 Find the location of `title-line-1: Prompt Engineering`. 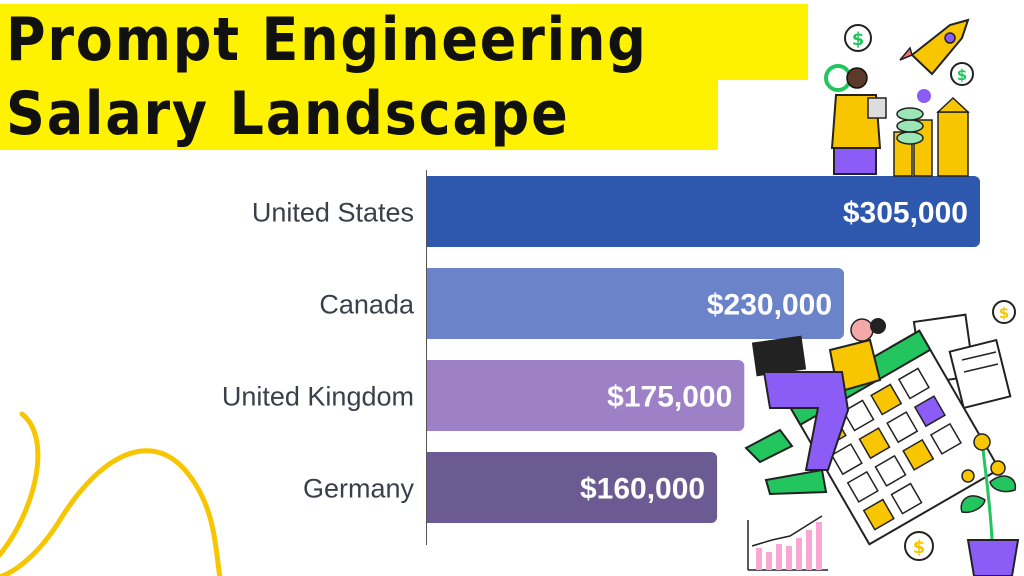

title-line-1: Prompt Engineering is located at coordinates (404, 42).